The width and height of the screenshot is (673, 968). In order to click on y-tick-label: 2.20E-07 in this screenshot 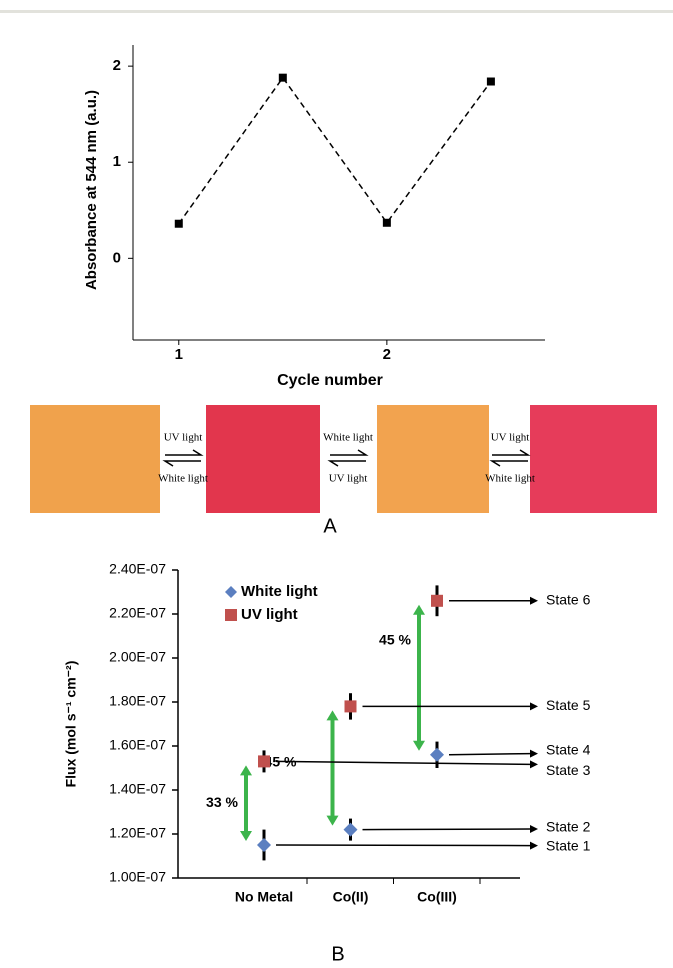, I will do `click(137, 613)`.